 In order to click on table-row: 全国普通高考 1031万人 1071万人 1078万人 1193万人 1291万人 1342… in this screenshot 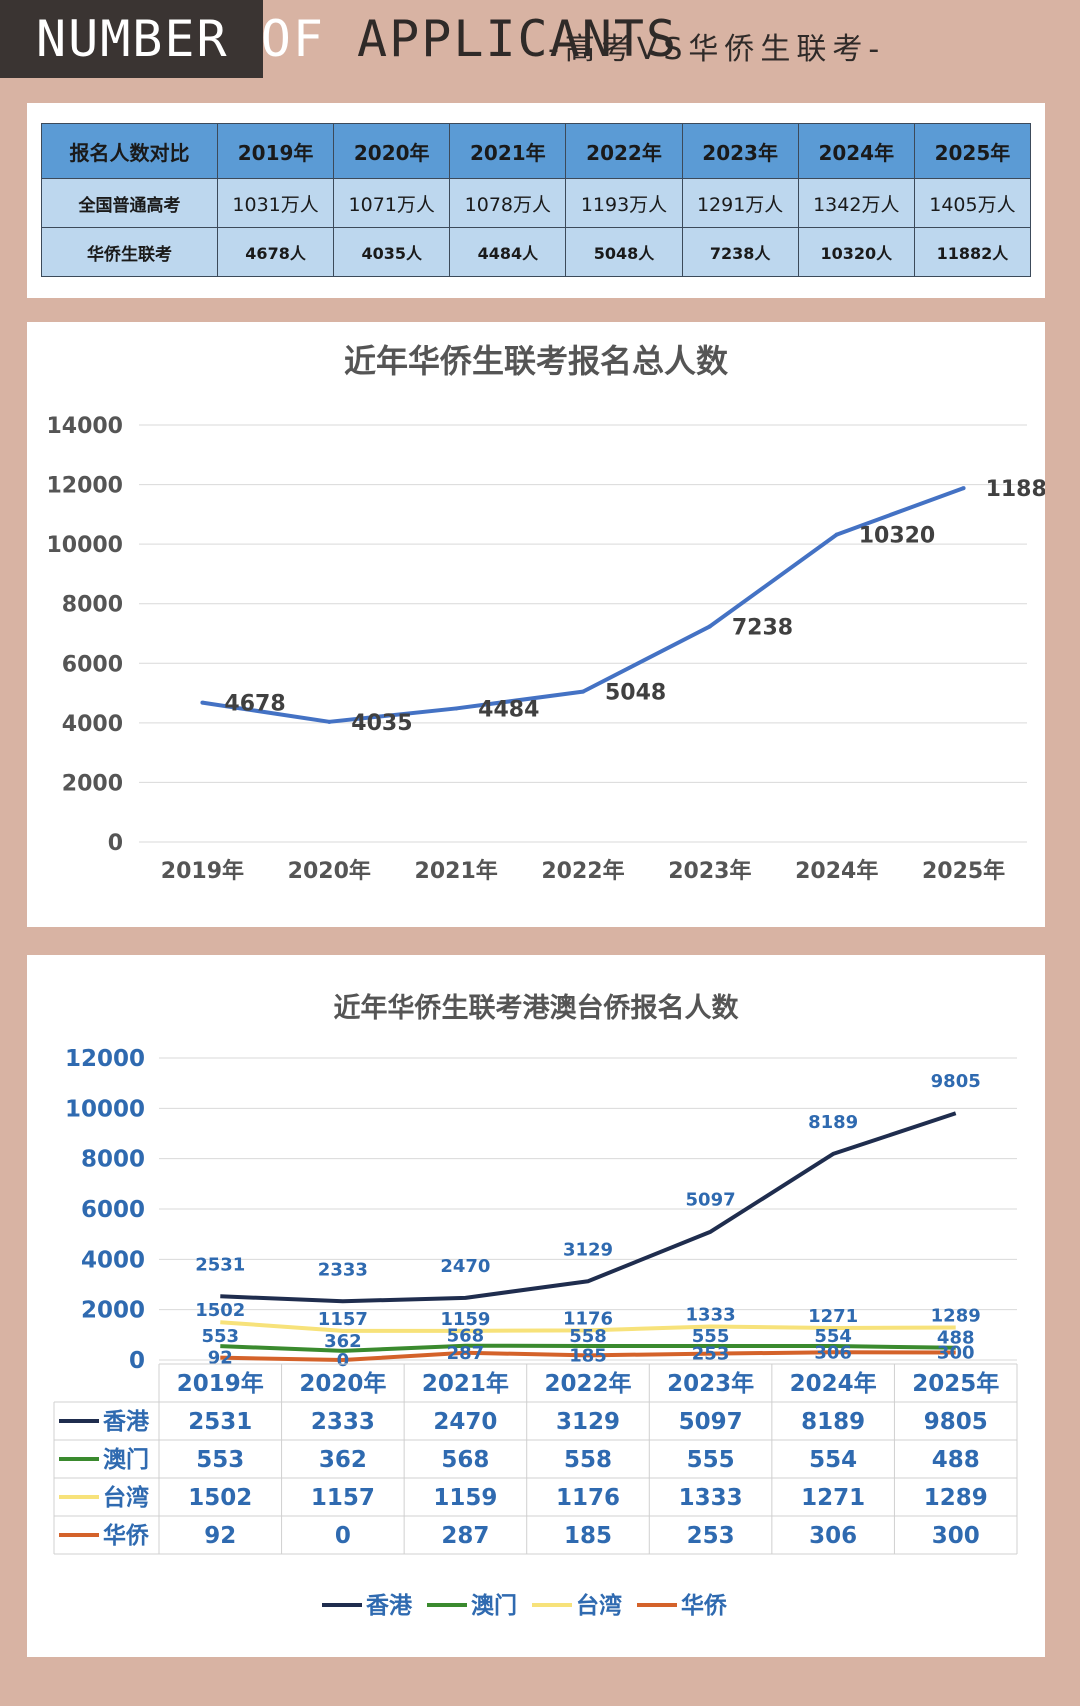, I will do `click(536, 203)`.